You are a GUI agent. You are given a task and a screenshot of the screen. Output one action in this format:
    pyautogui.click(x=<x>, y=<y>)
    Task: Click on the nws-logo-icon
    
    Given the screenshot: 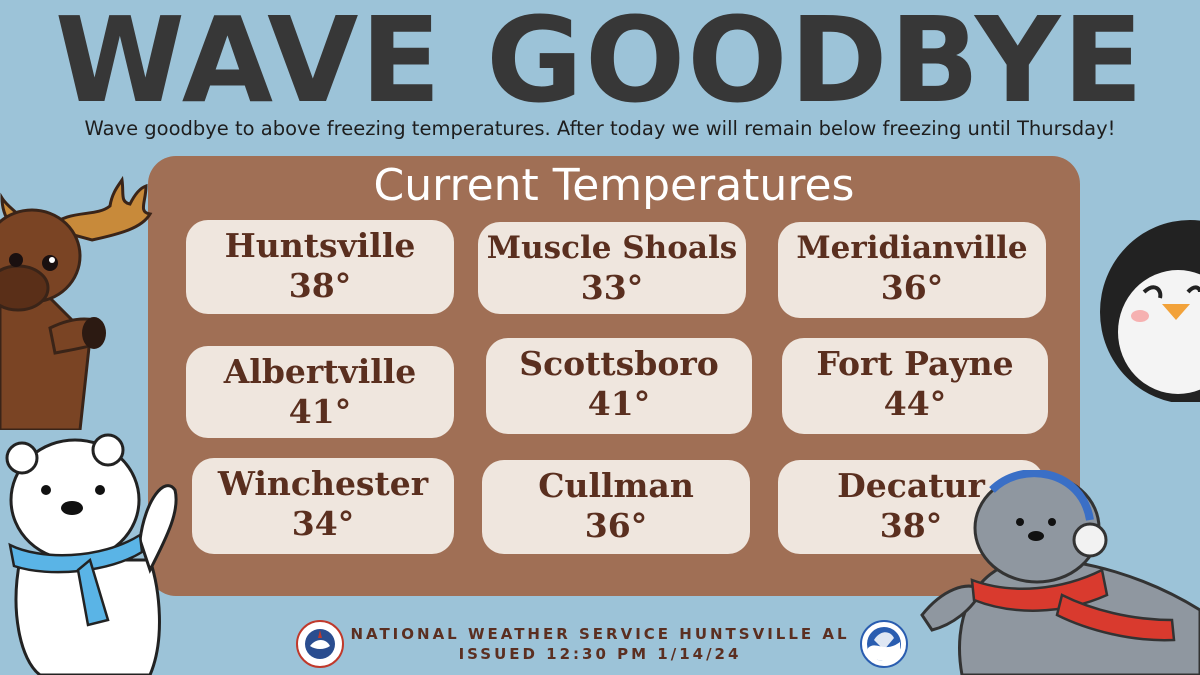 What is the action you would take?
    pyautogui.click(x=320, y=644)
    